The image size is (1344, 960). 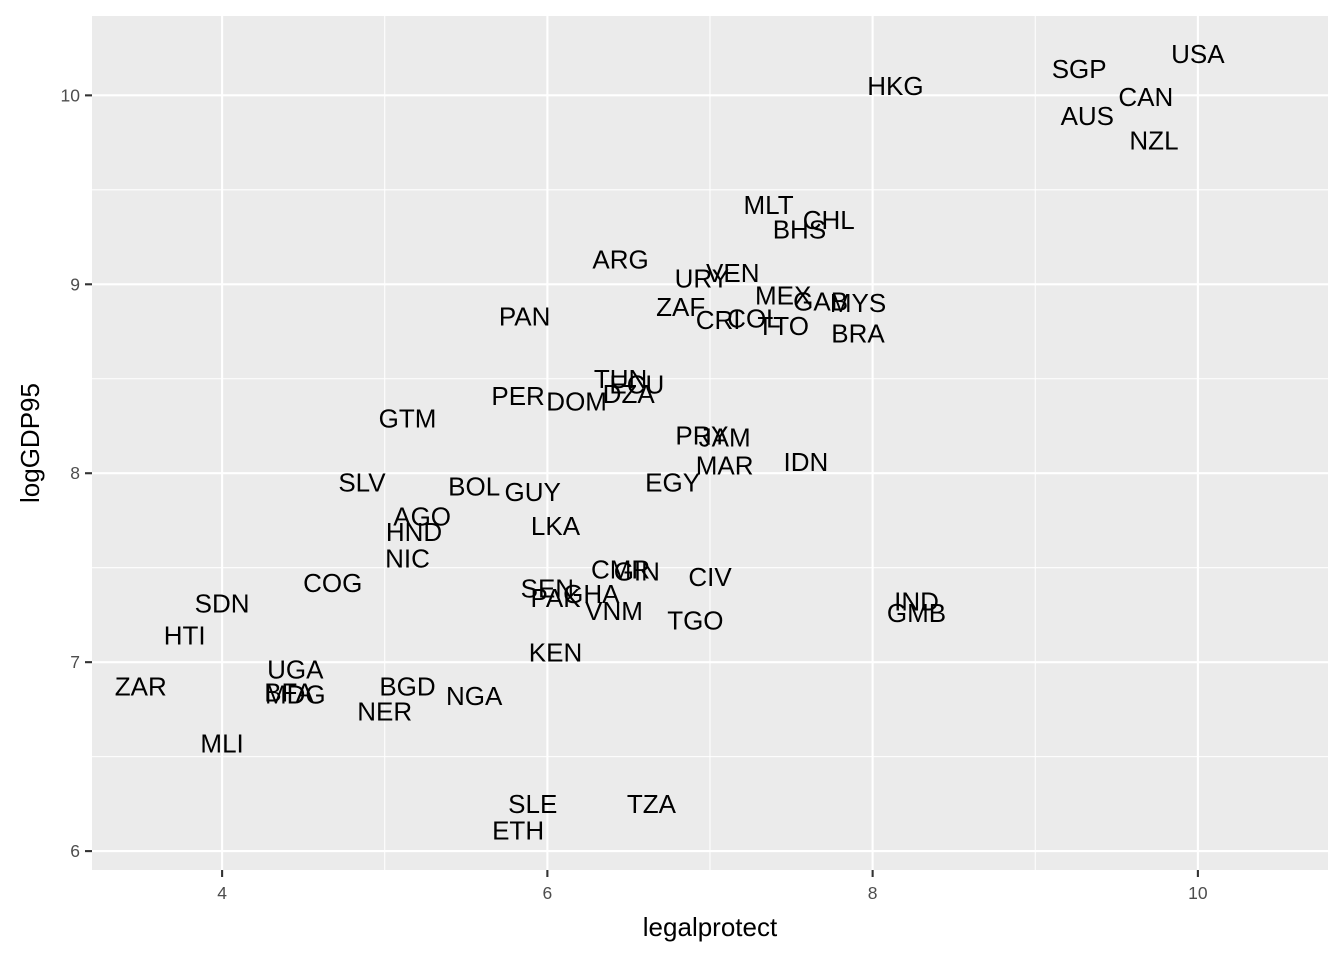 What do you see at coordinates (289, 692) in the screenshot?
I see `point-label-bfa: BFA` at bounding box center [289, 692].